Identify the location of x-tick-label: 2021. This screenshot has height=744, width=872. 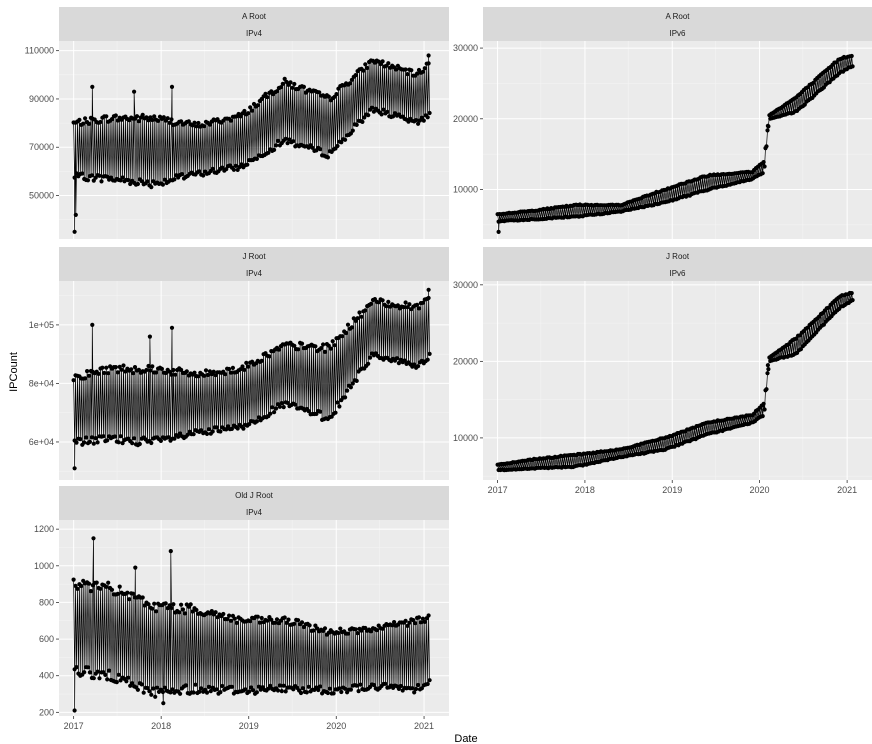
(847, 490).